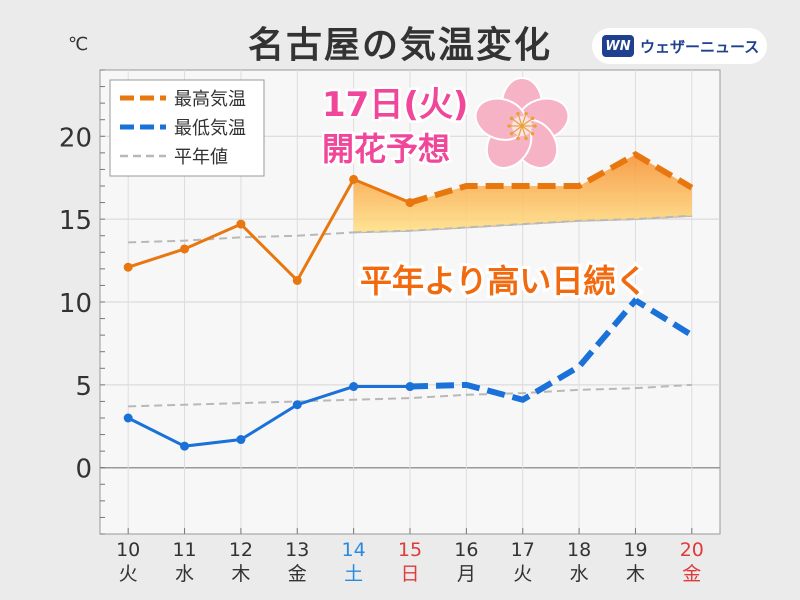 The width and height of the screenshot is (800, 600). What do you see at coordinates (386, 149) in the screenshot?
I see `blossom-forecast-label: 開花予想` at bounding box center [386, 149].